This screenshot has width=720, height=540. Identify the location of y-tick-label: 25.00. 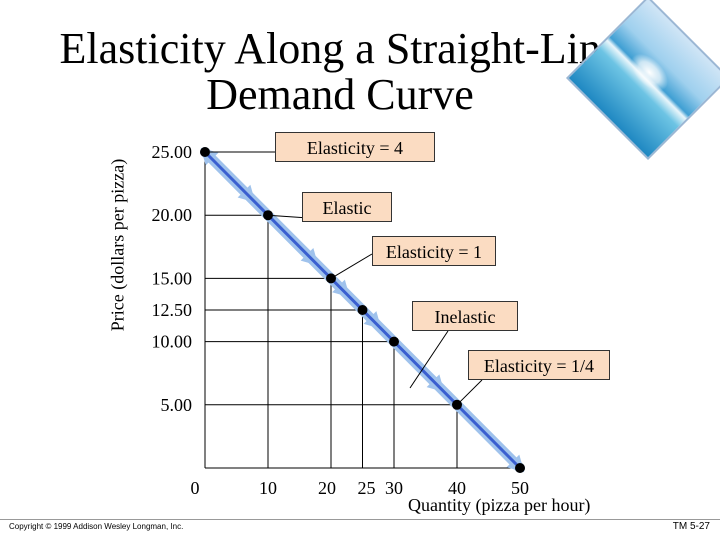
(172, 152).